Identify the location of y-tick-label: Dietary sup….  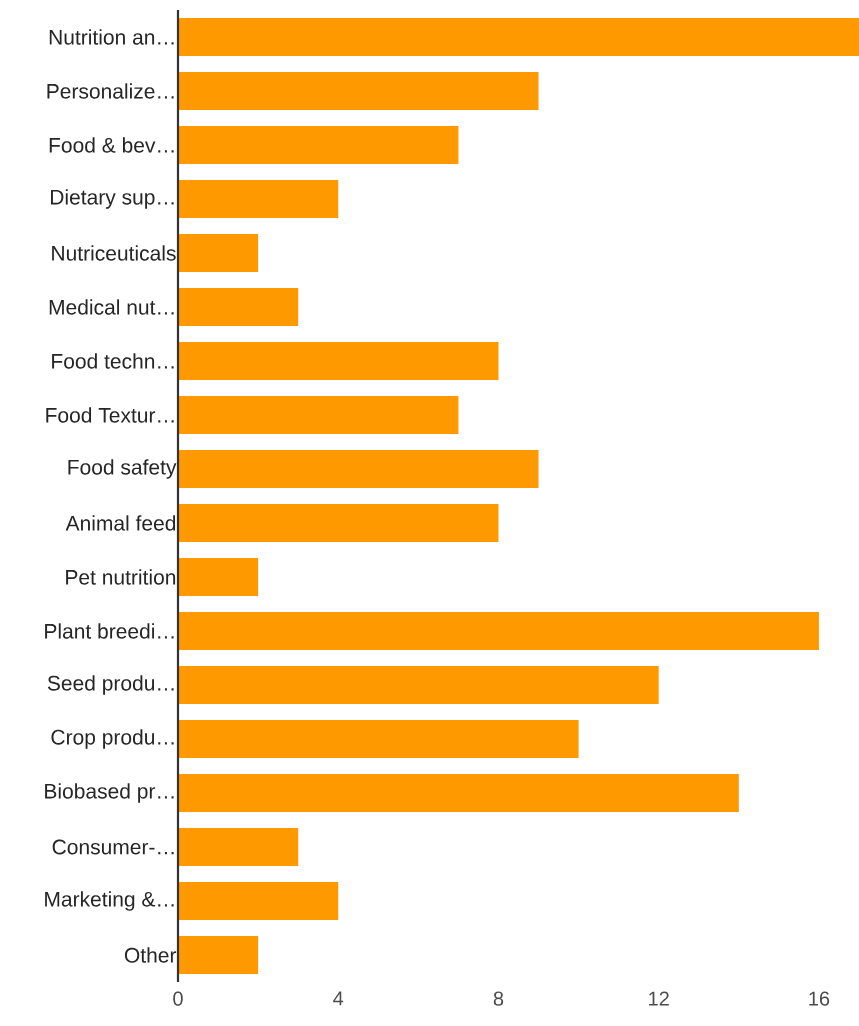
(112, 199).